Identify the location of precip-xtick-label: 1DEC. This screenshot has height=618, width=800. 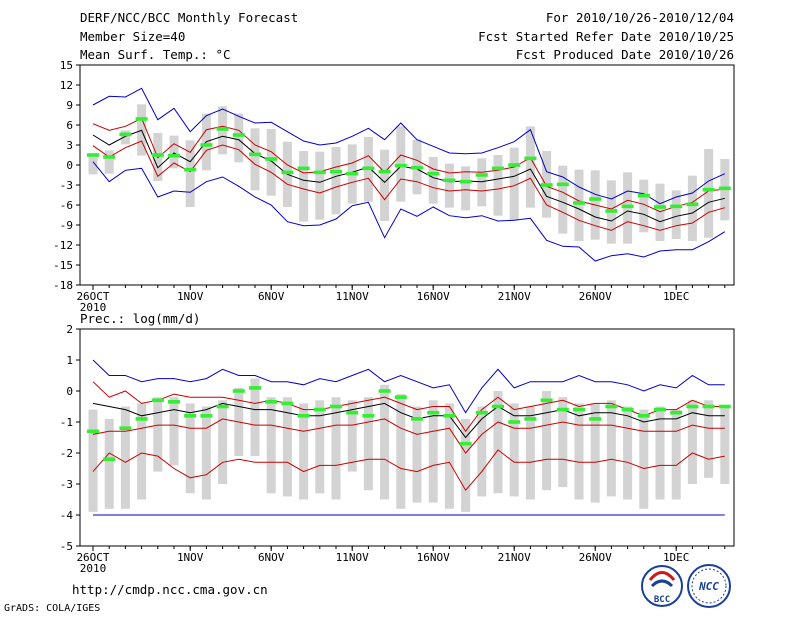
(676, 557).